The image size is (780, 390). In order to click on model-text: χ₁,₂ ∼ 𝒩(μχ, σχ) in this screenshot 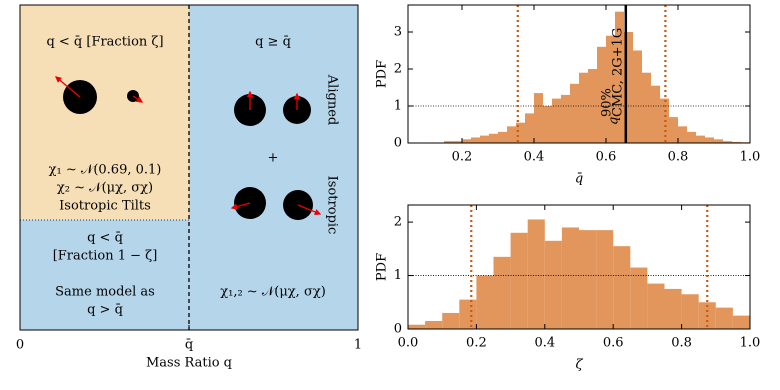, I will do `click(273, 292)`.